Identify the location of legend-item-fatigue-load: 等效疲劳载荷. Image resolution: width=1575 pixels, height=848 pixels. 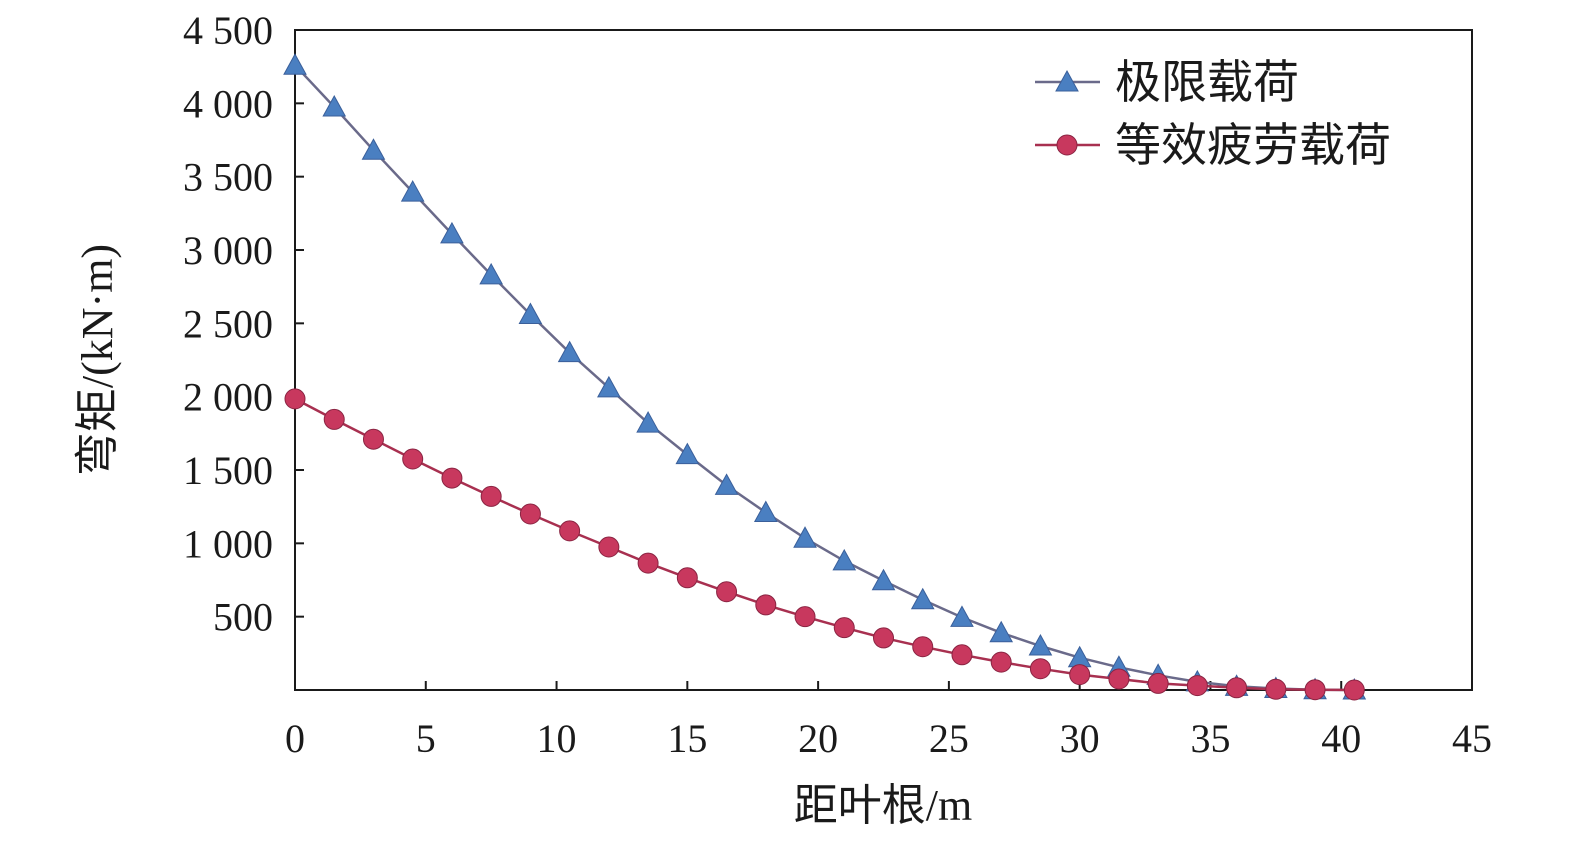
(1213, 145).